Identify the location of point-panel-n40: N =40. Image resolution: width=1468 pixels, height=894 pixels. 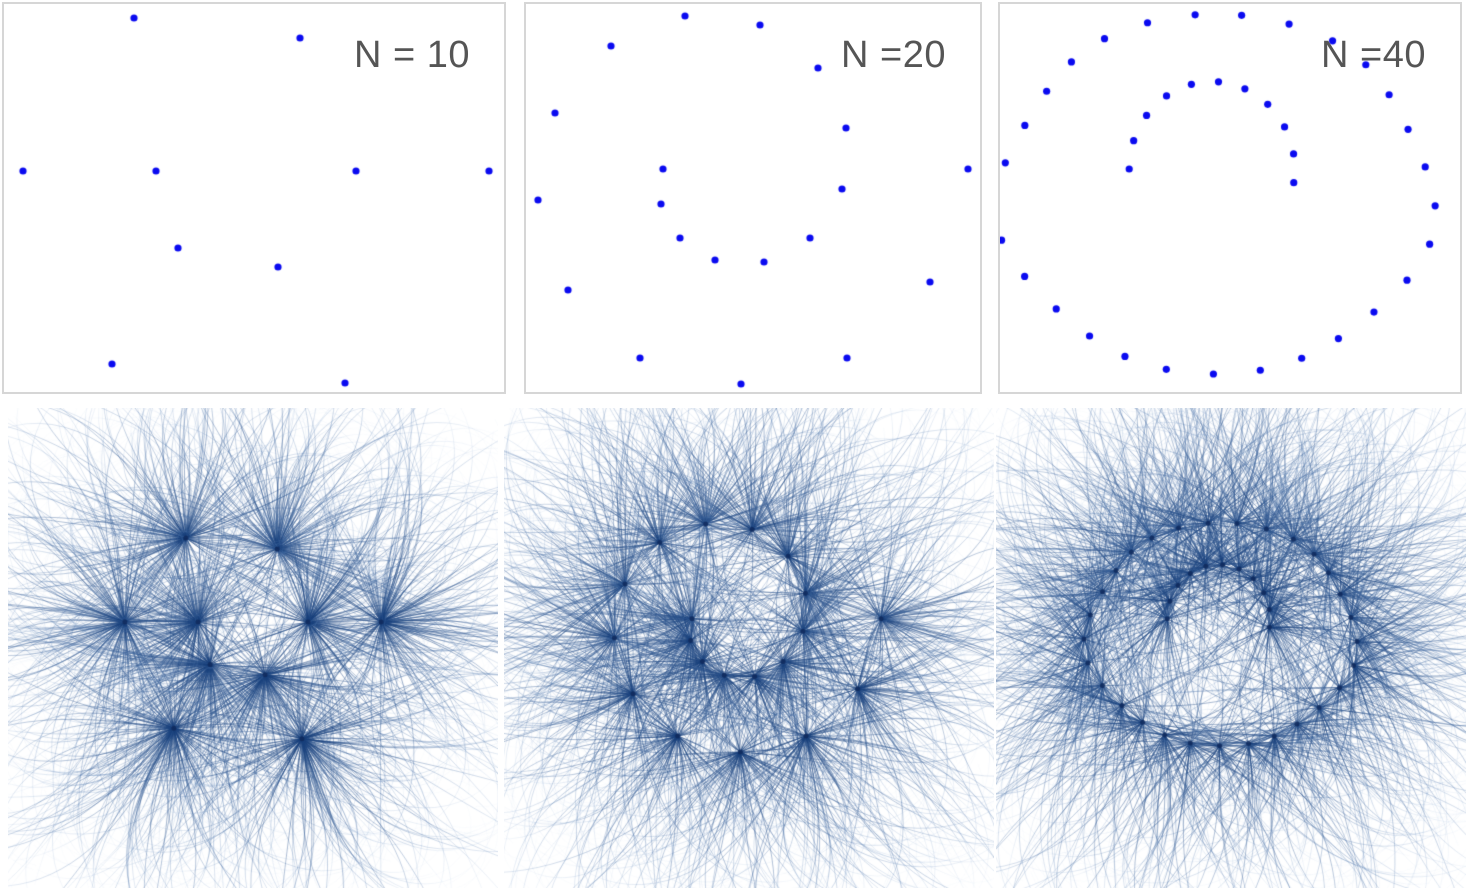
(1231, 199).